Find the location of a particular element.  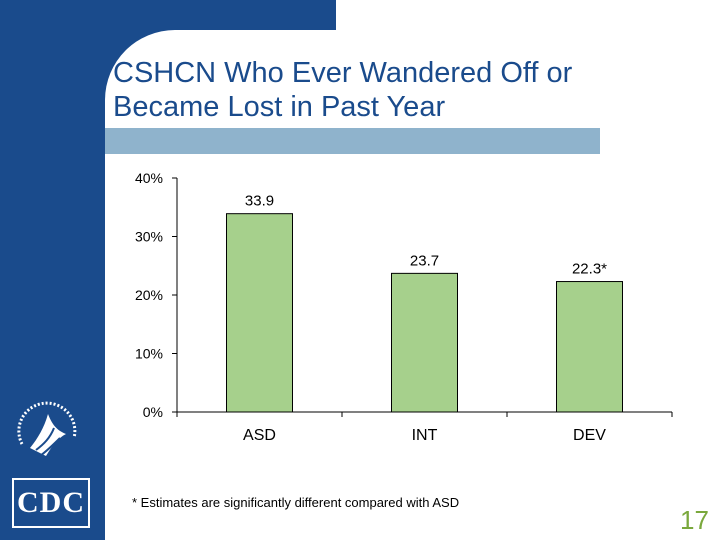

slide-title-line-1: CSHCN Who Ever Wandered Off or is located at coordinates (343, 73).